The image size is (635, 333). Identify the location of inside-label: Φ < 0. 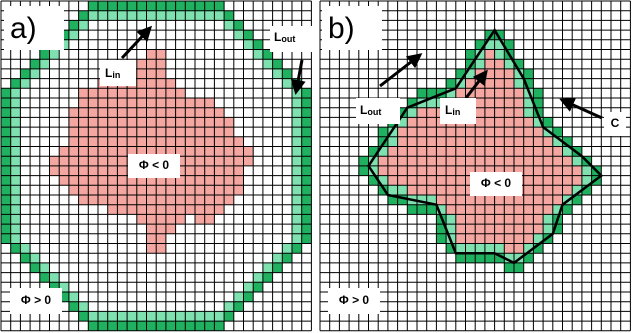
(496, 183).